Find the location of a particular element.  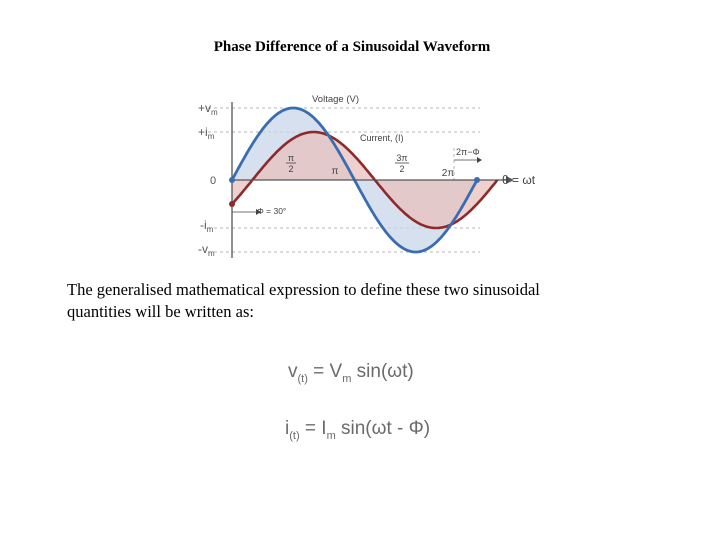

label-neg-im: -im is located at coordinates (207, 226).